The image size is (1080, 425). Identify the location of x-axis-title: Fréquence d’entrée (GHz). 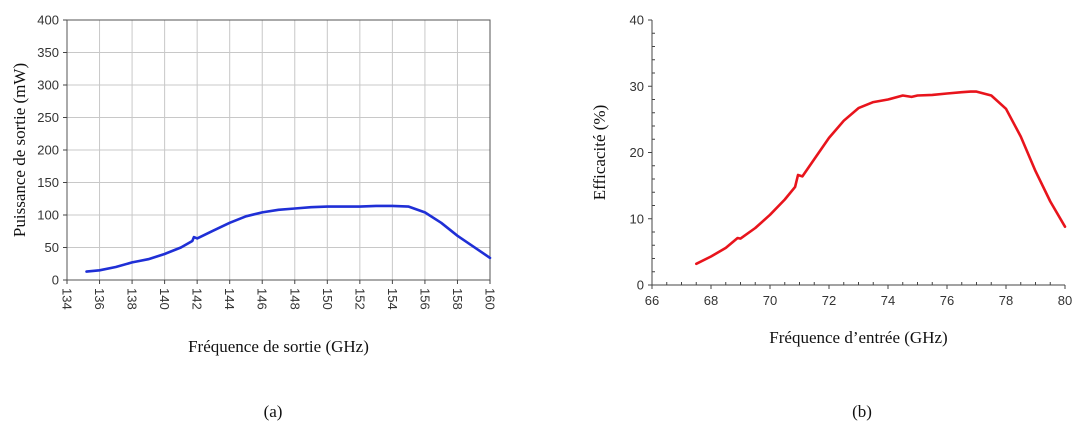
(858, 337).